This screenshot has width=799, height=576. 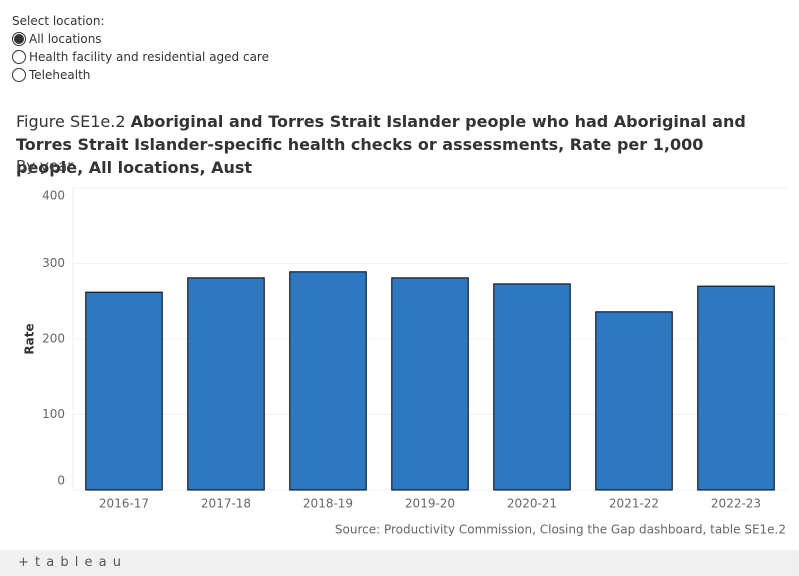 What do you see at coordinates (399, 563) in the screenshot?
I see `footer: + t a b l e a u` at bounding box center [399, 563].